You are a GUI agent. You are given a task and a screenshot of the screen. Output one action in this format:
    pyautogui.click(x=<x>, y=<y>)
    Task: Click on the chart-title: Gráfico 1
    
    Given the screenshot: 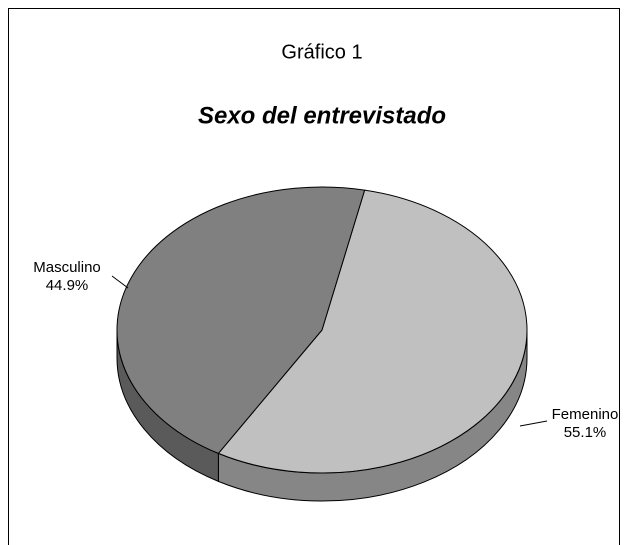 What is the action you would take?
    pyautogui.click(x=321, y=52)
    